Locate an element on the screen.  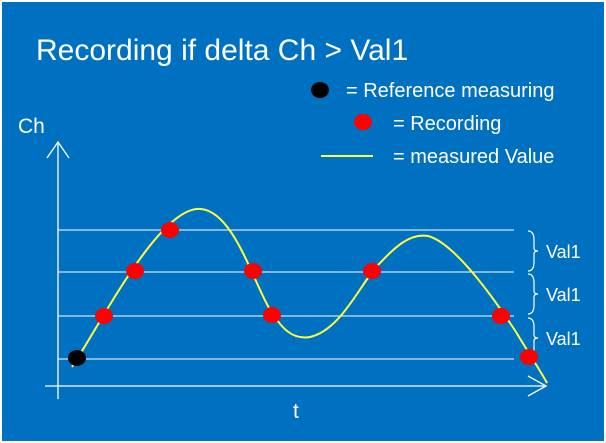
val1-brace-middle is located at coordinates (533, 294).